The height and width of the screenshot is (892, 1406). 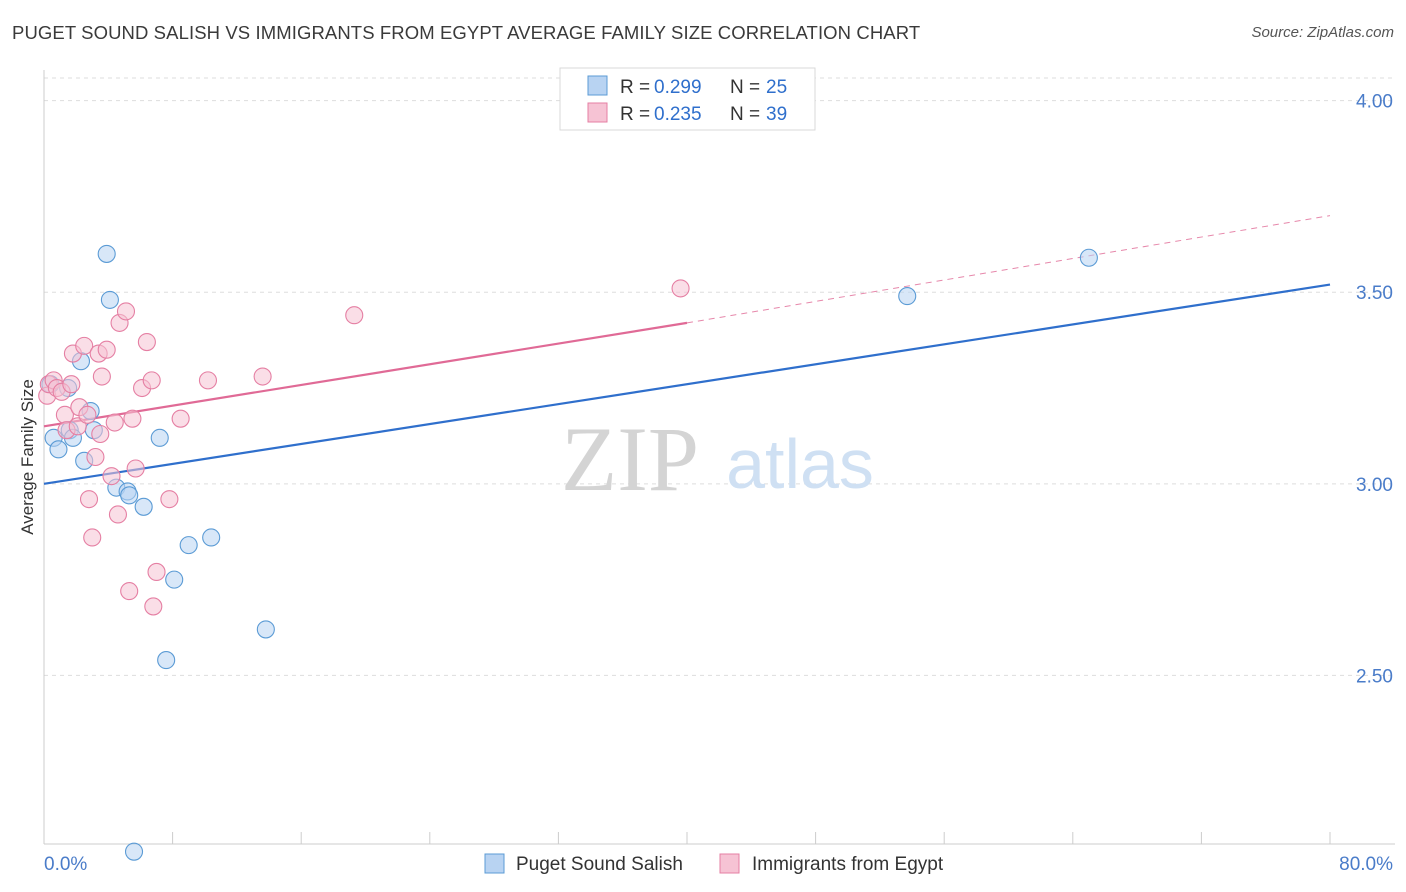 I want to click on legend-swatch-blue, so click(x=597, y=85).